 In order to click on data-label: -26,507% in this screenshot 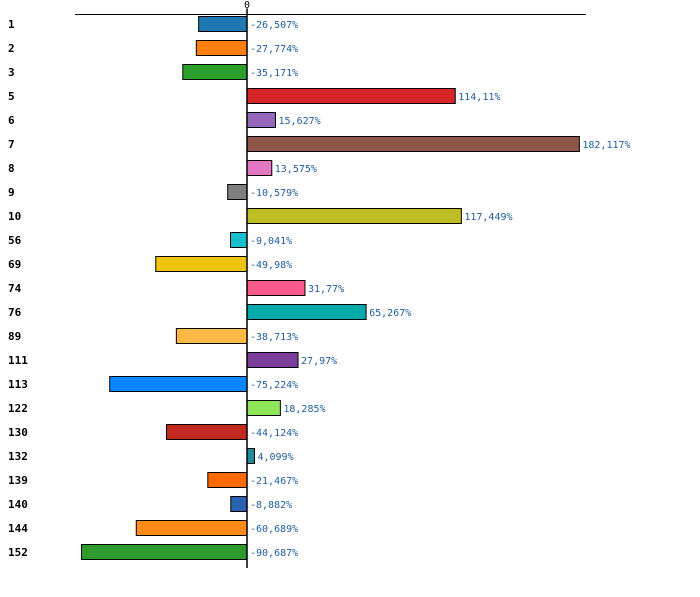, I will do `click(274, 25)`.